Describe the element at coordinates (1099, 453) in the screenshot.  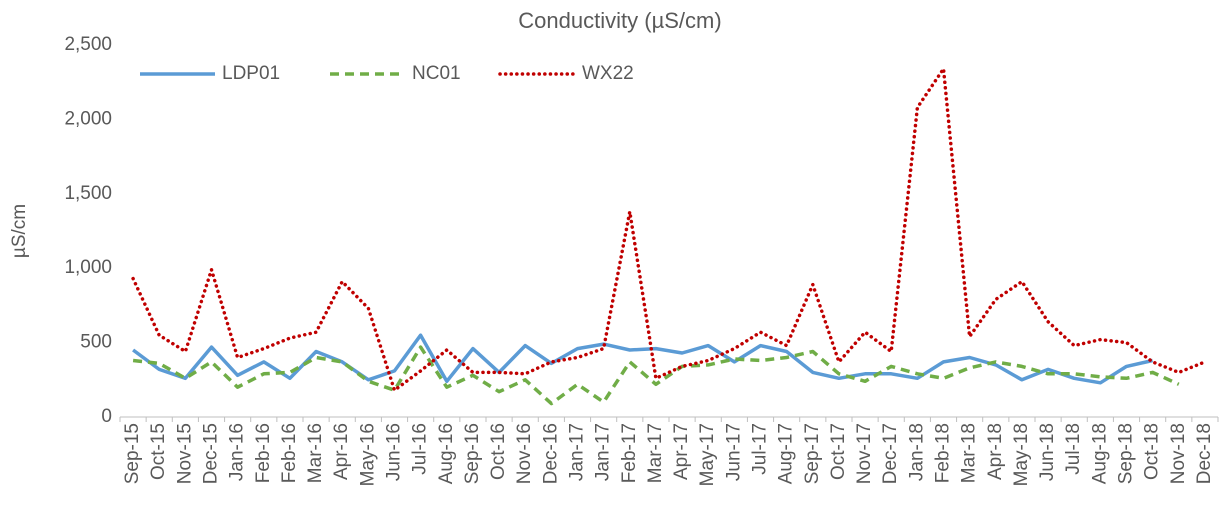
I see `x-tick-label: Aug-18` at that location.